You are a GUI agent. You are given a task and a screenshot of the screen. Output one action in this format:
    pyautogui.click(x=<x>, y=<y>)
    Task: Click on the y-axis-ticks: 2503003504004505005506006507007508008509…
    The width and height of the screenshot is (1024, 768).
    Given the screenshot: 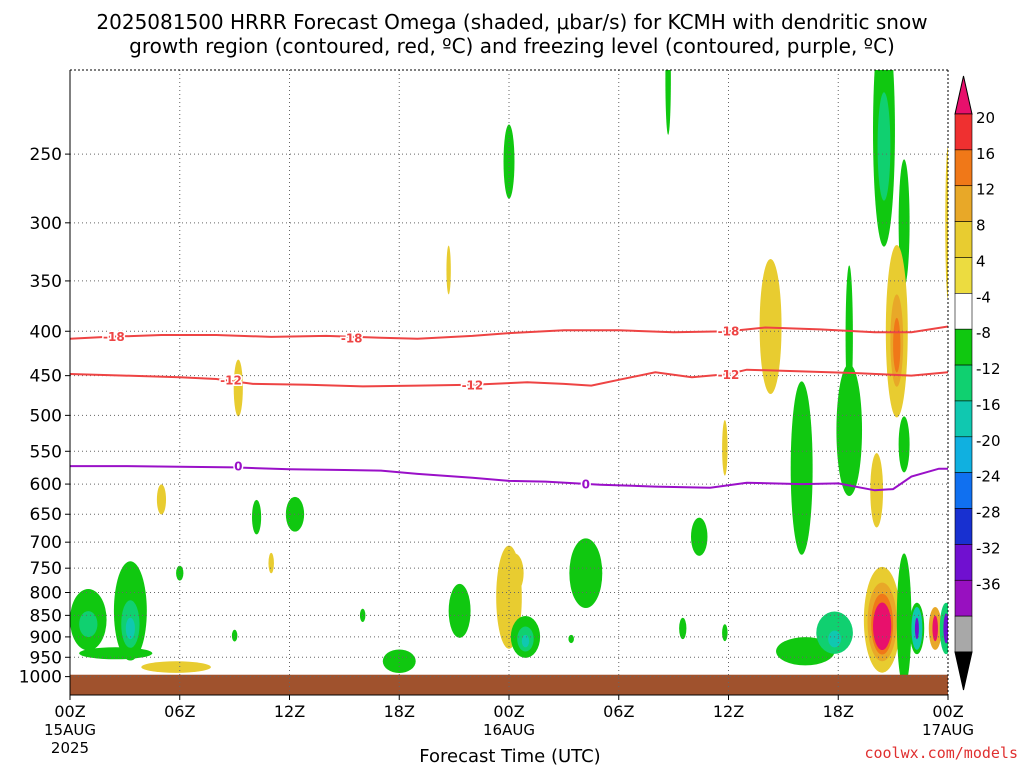 What is the action you would take?
    pyautogui.click(x=44, y=416)
    